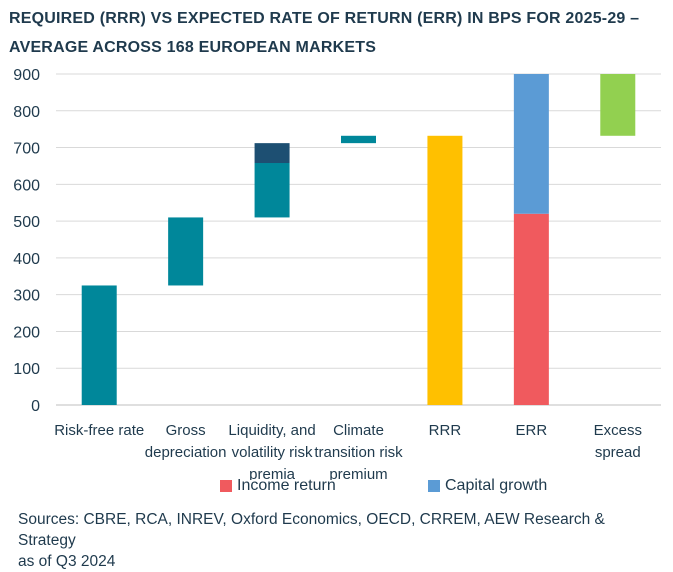  Describe the element at coordinates (26, 259) in the screenshot. I see `y-tick-label-400: 400` at that location.